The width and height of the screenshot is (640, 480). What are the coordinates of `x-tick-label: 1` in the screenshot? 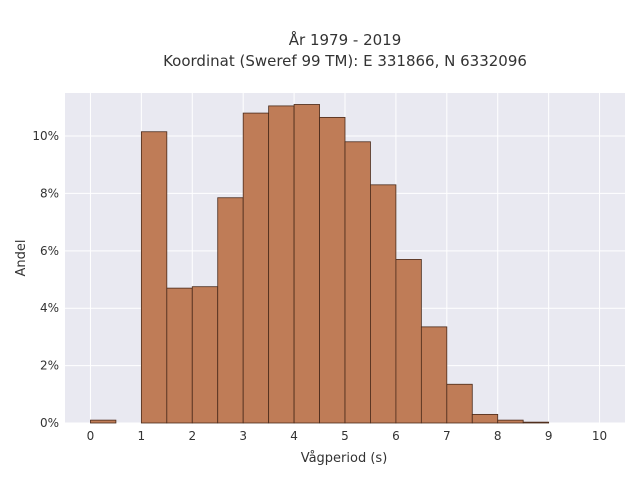 It's located at (142, 436).